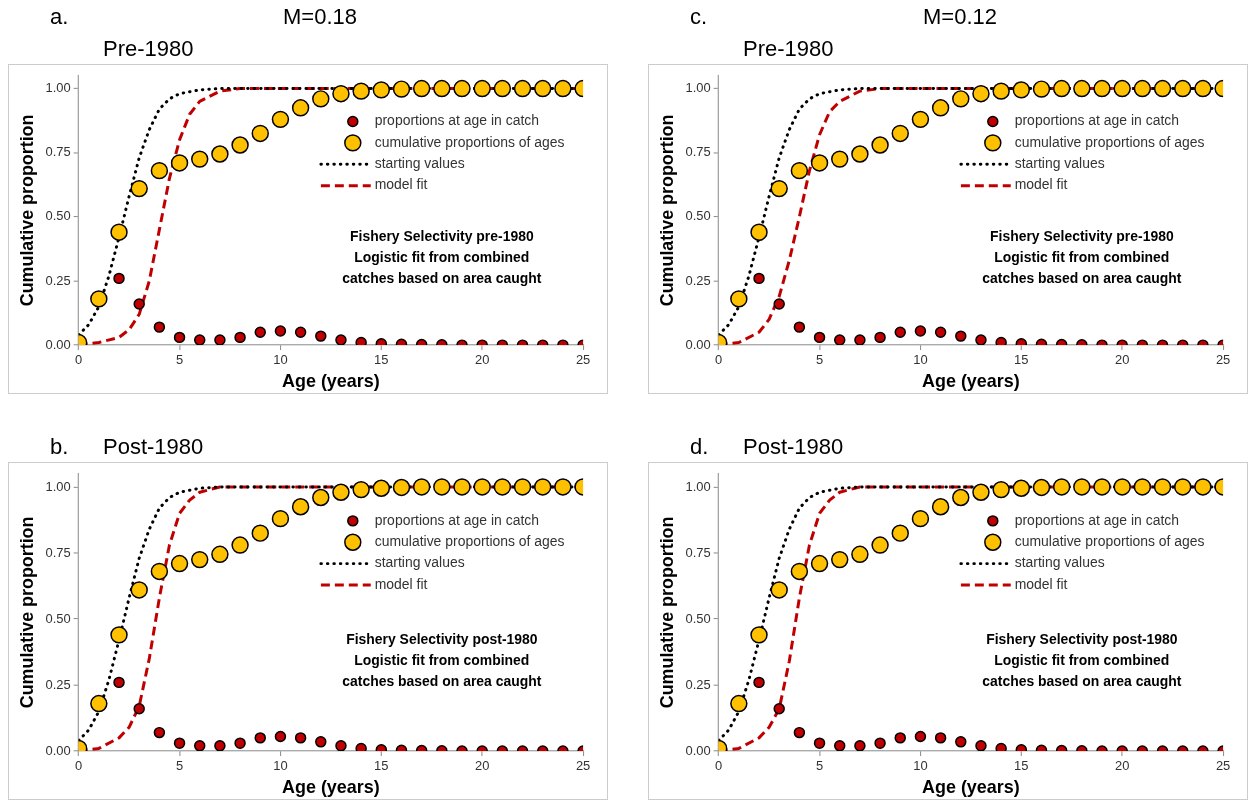  What do you see at coordinates (58, 618) in the screenshot?
I see `y-tick-label: 0.50` at bounding box center [58, 618].